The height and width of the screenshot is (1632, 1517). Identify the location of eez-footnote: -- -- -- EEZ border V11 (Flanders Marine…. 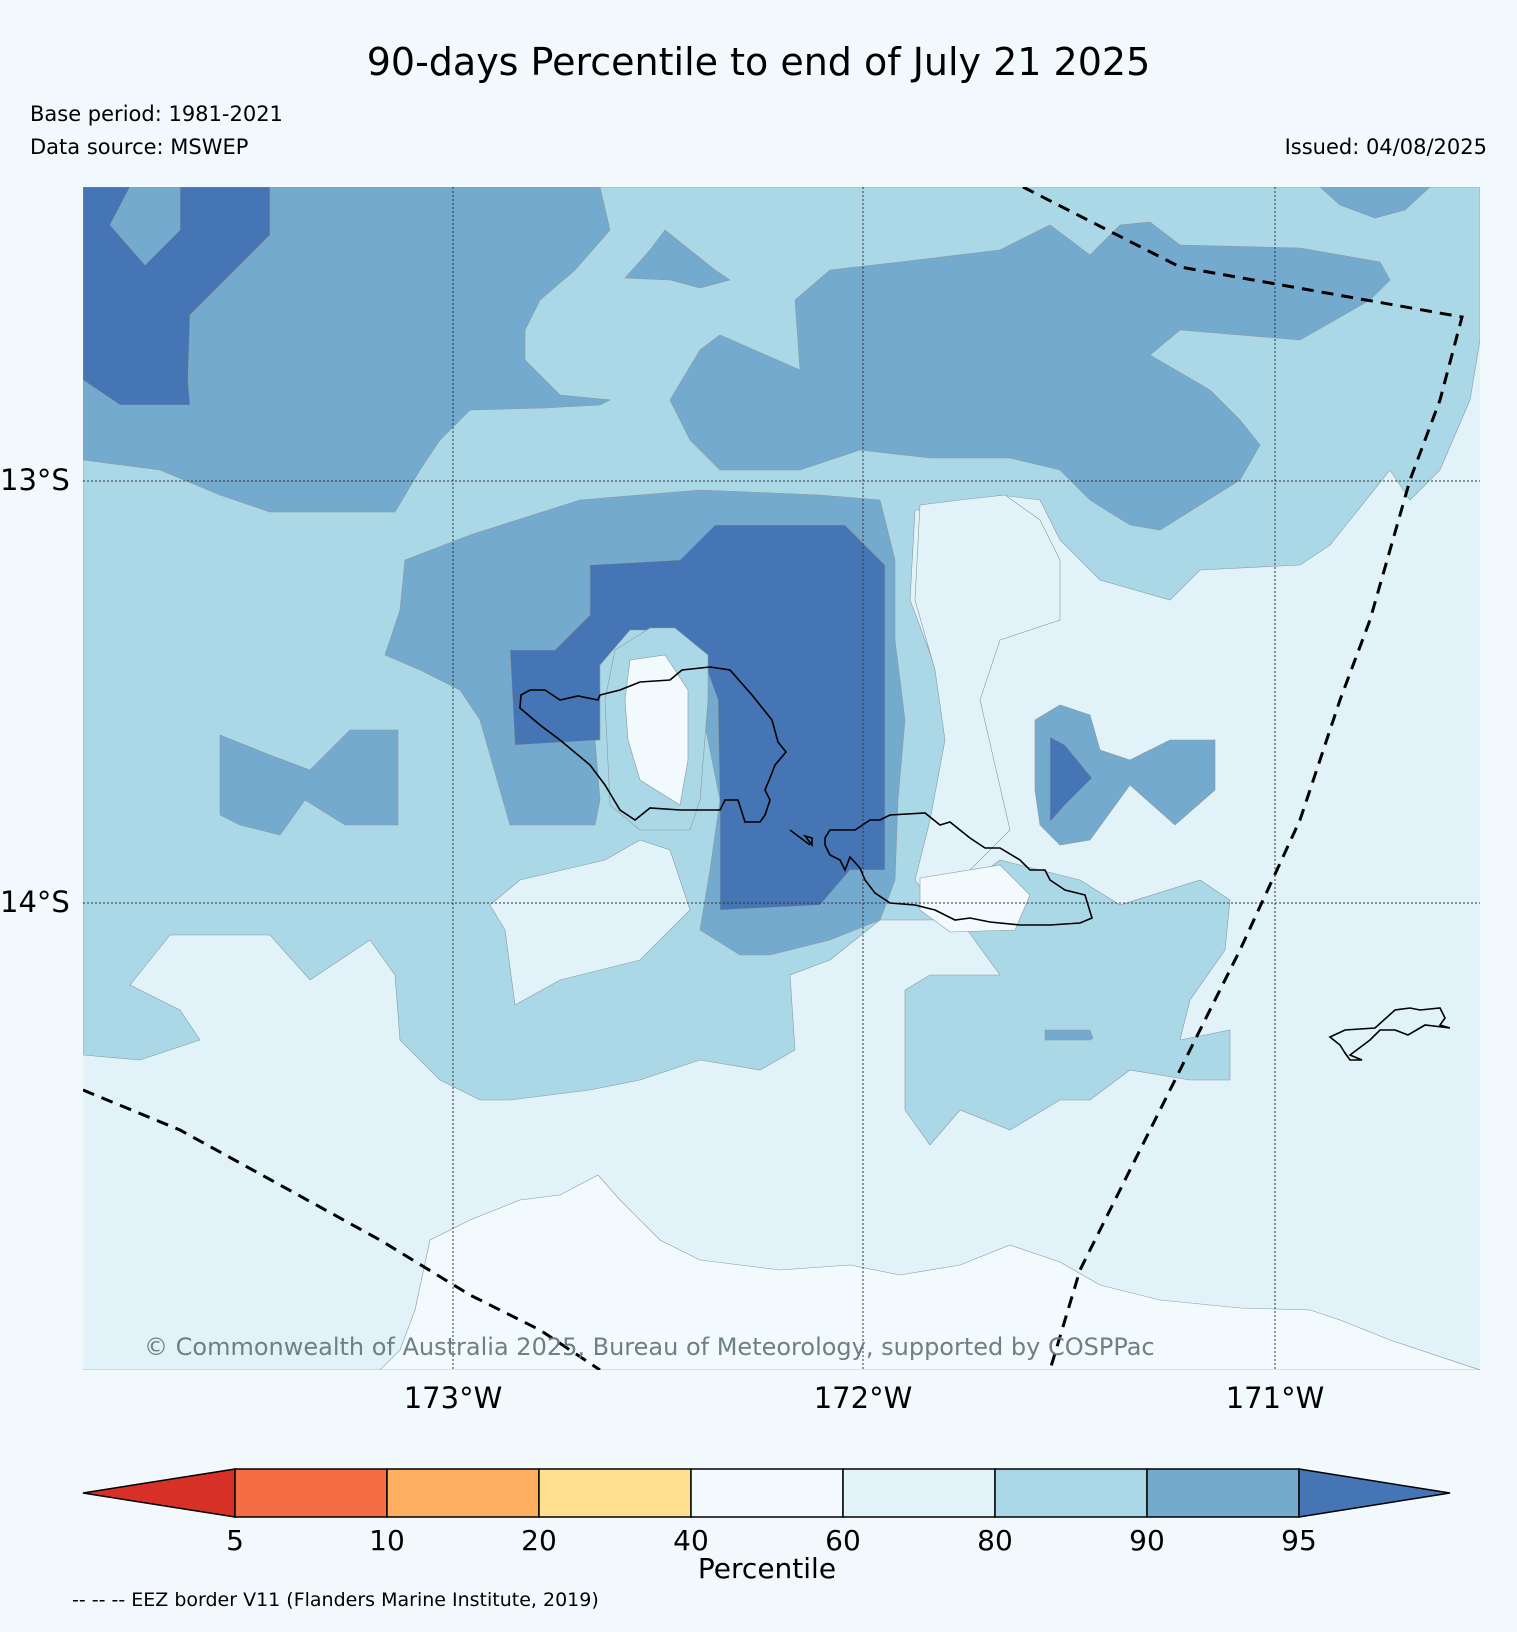
(335, 1600).